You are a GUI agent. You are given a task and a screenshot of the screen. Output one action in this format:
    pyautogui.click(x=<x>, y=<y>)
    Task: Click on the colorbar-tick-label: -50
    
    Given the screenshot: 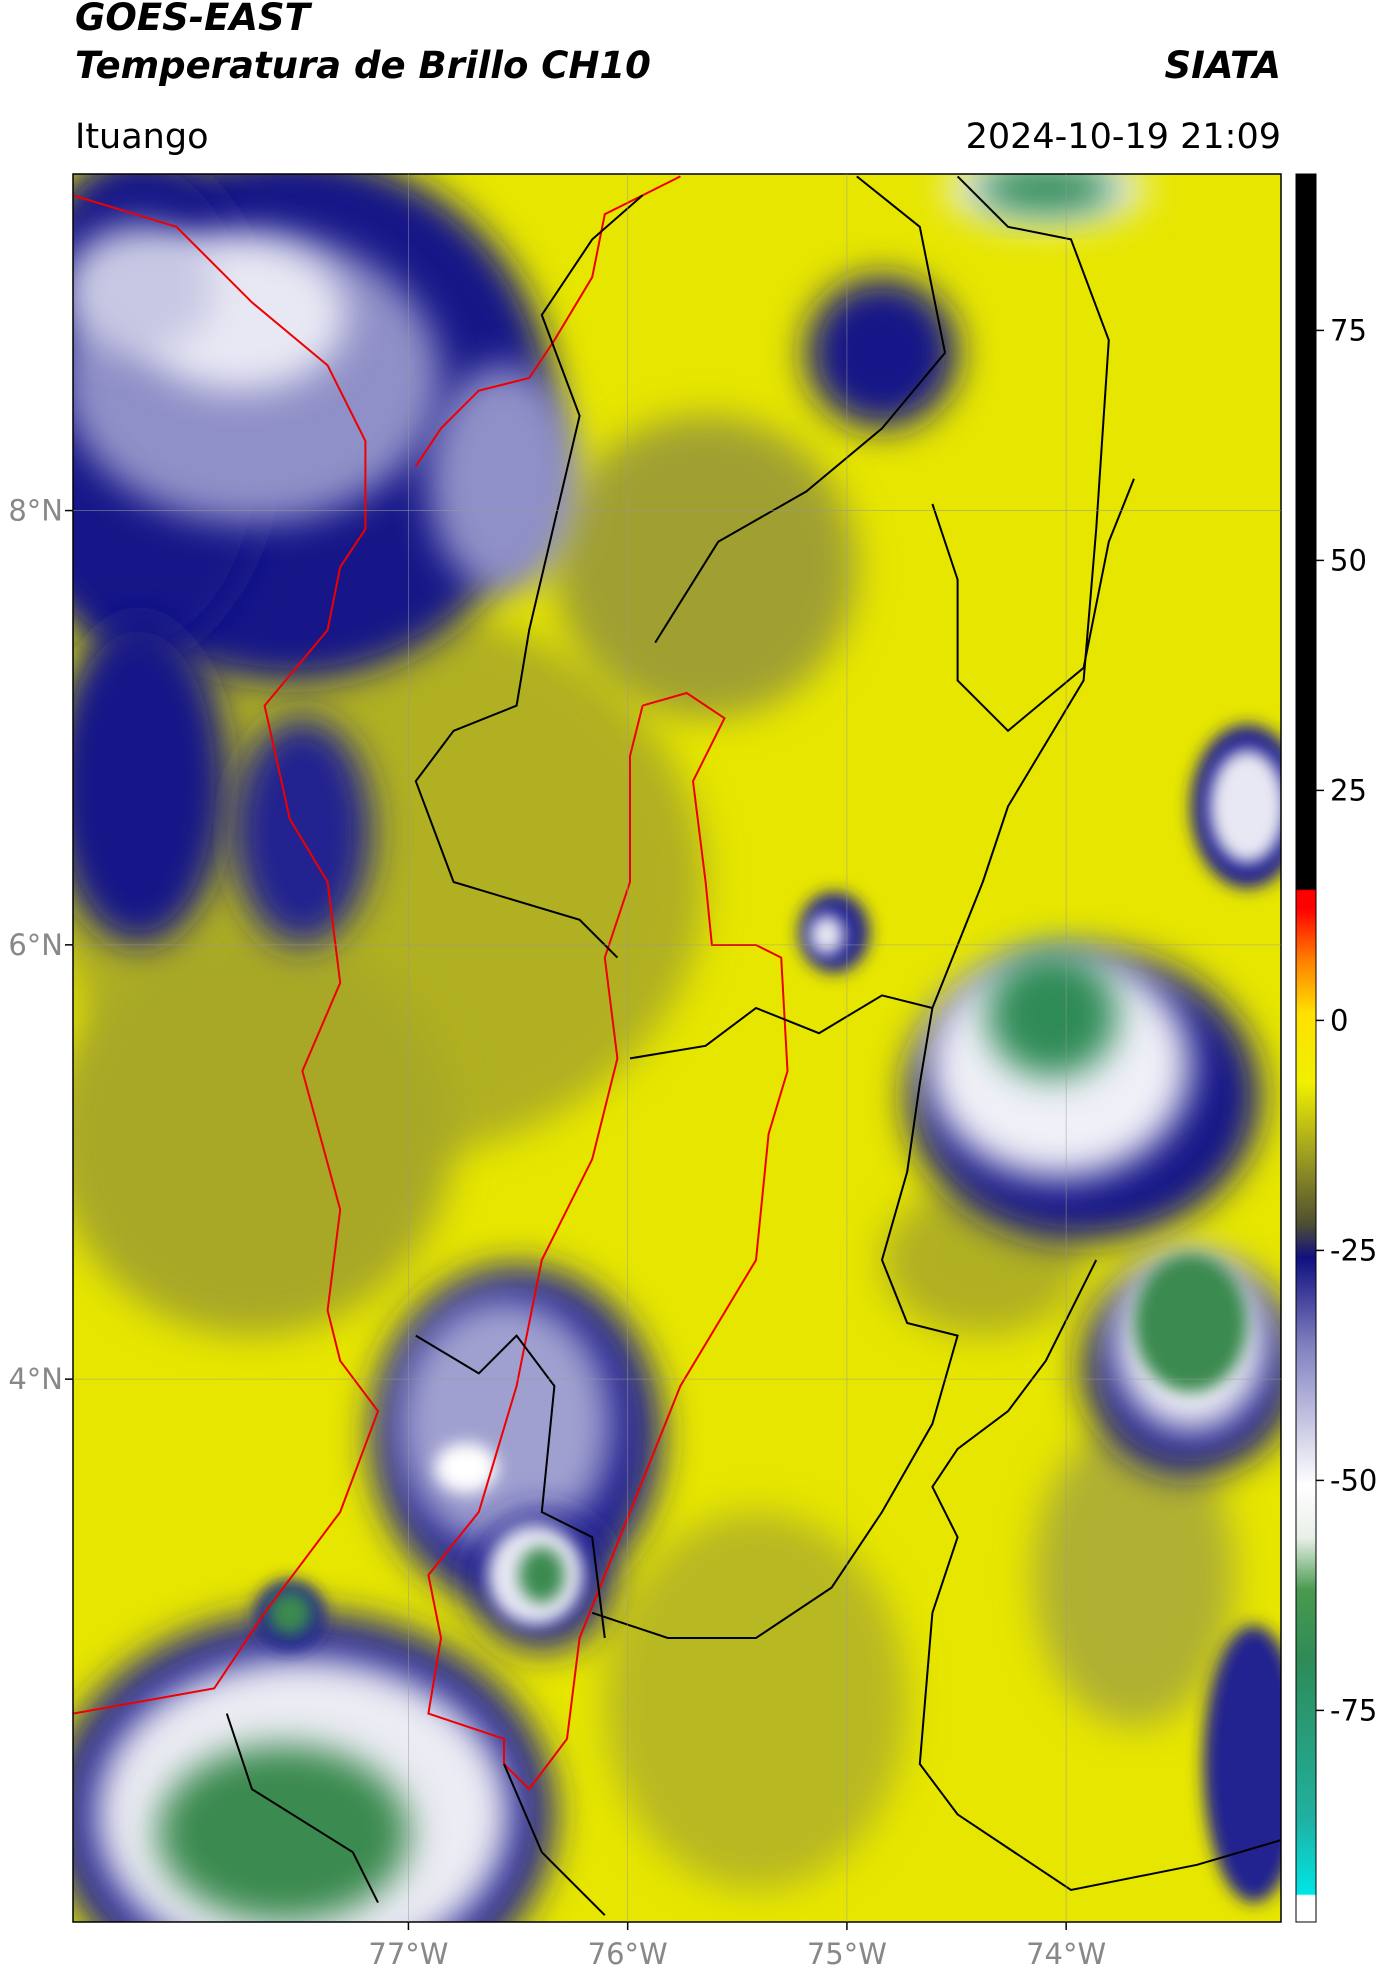 What is the action you would take?
    pyautogui.click(x=1353, y=1480)
    